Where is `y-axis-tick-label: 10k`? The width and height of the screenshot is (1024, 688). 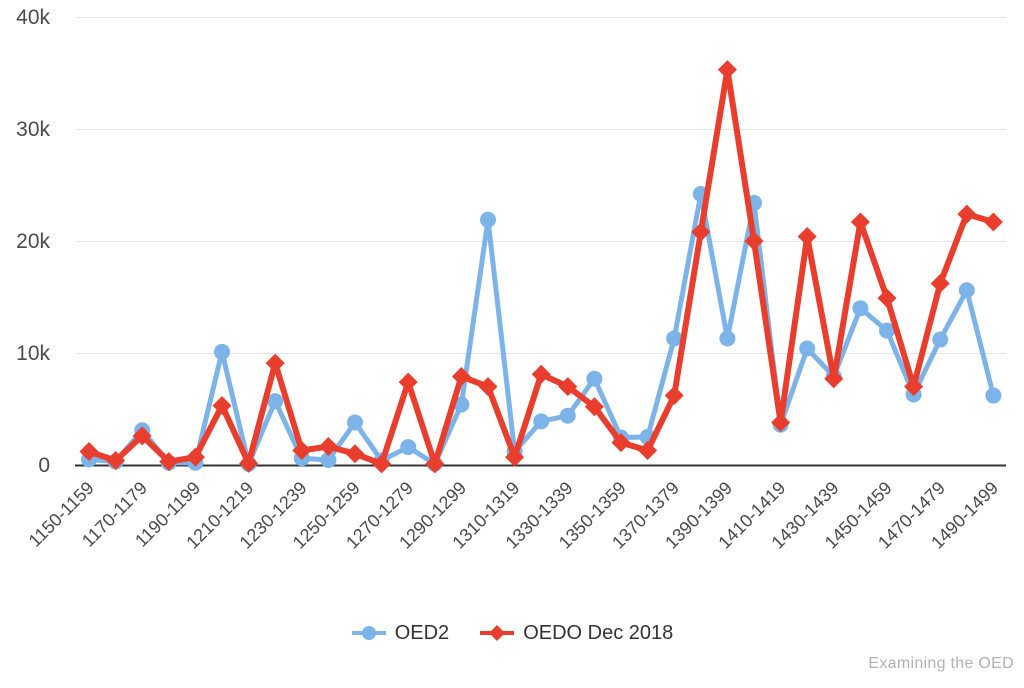 y-axis-tick-label: 10k is located at coordinates (33, 353).